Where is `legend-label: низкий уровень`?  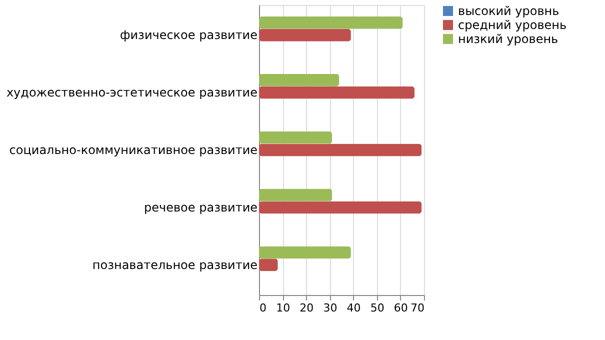
legend-label: низкий уровень is located at coordinates (508, 39).